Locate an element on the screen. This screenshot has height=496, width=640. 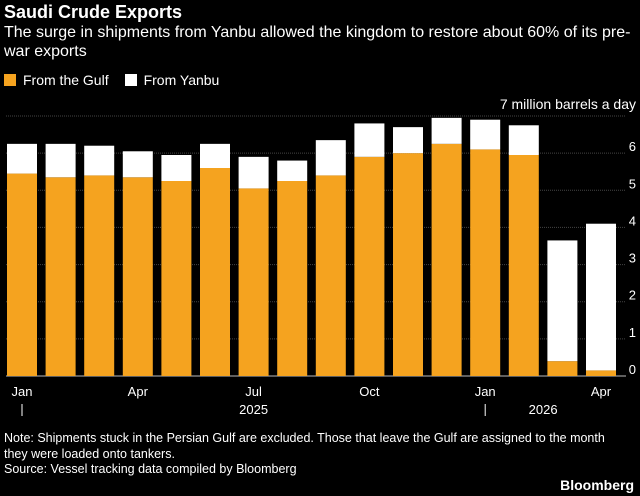
legend-label-yanbu: From Yanbu is located at coordinates (181, 80).